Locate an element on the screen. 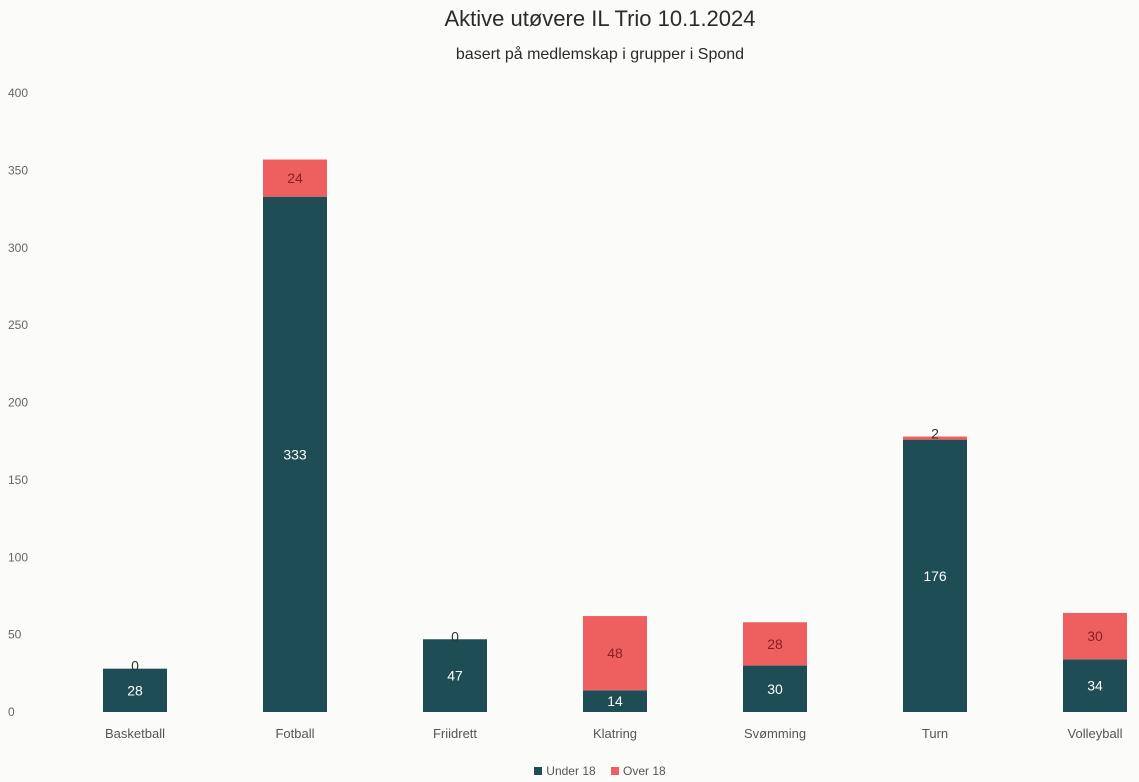 The width and height of the screenshot is (1139, 782). bar-under-18-friidrett is located at coordinates (455, 675).